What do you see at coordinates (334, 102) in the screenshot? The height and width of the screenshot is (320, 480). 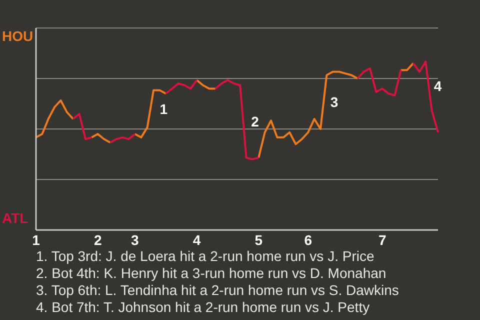 I see `annotation: 3` at bounding box center [334, 102].